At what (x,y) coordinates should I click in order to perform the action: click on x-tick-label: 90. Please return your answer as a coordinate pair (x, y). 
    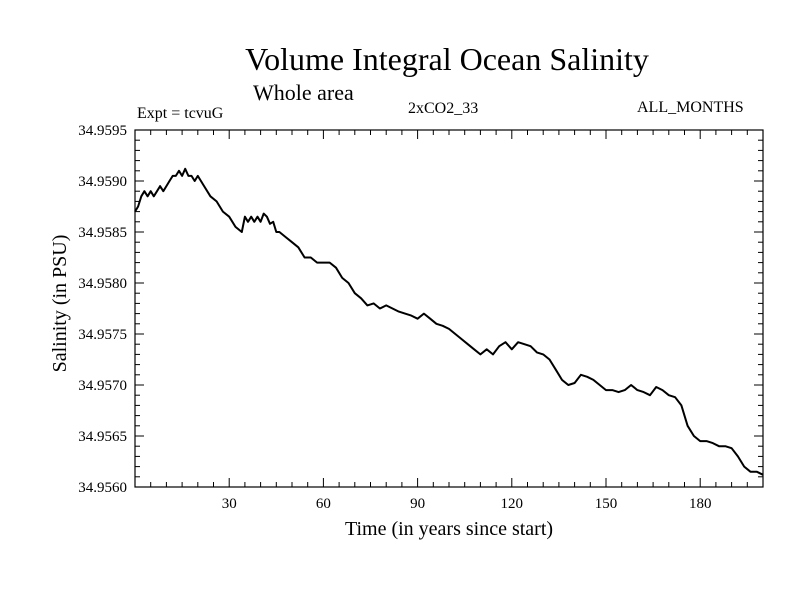
    Looking at the image, I should click on (417, 504).